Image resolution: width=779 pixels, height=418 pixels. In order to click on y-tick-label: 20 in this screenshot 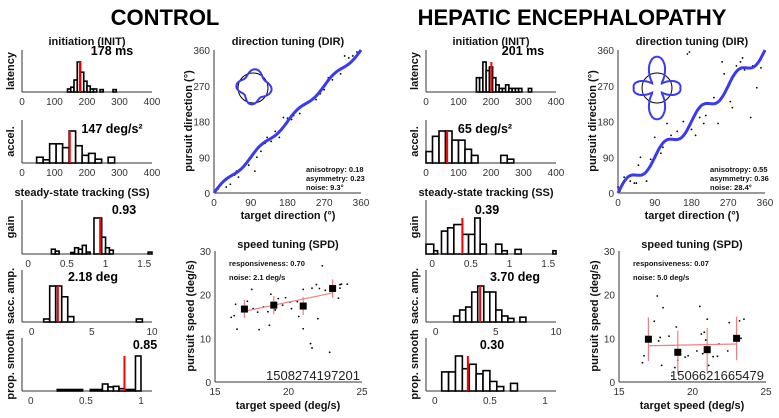, I will do `click(610, 296)`.